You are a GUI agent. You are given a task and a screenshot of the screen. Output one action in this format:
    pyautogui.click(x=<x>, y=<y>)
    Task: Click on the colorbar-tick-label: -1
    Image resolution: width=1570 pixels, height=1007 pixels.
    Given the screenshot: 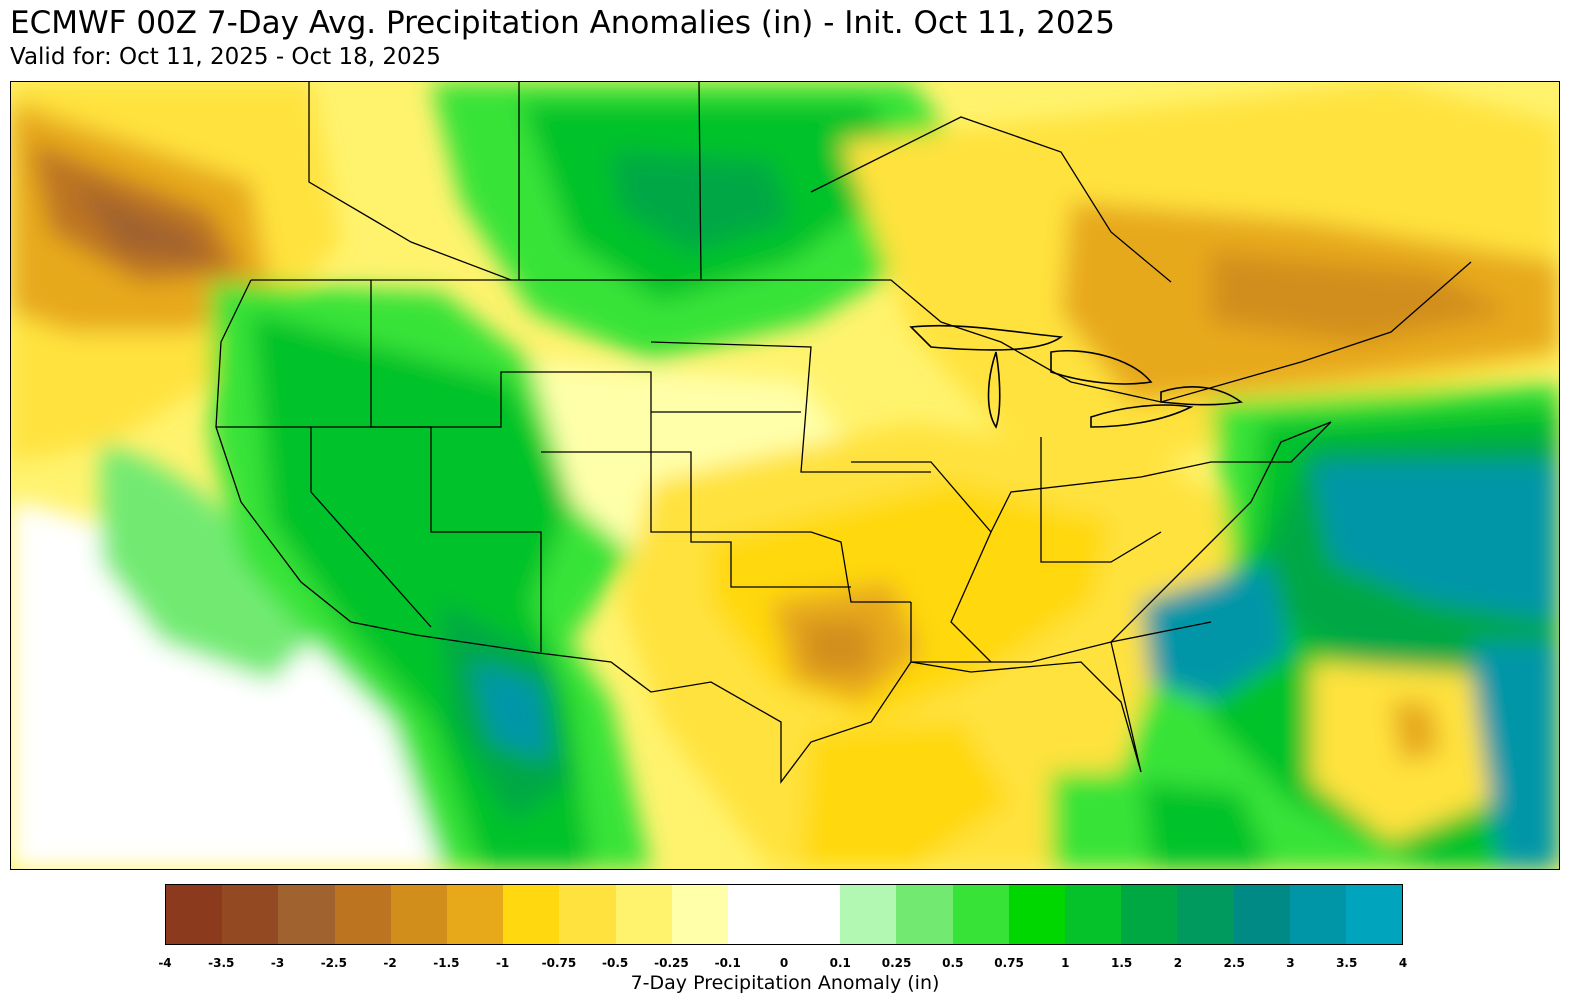 What is the action you would take?
    pyautogui.click(x=502, y=963)
    